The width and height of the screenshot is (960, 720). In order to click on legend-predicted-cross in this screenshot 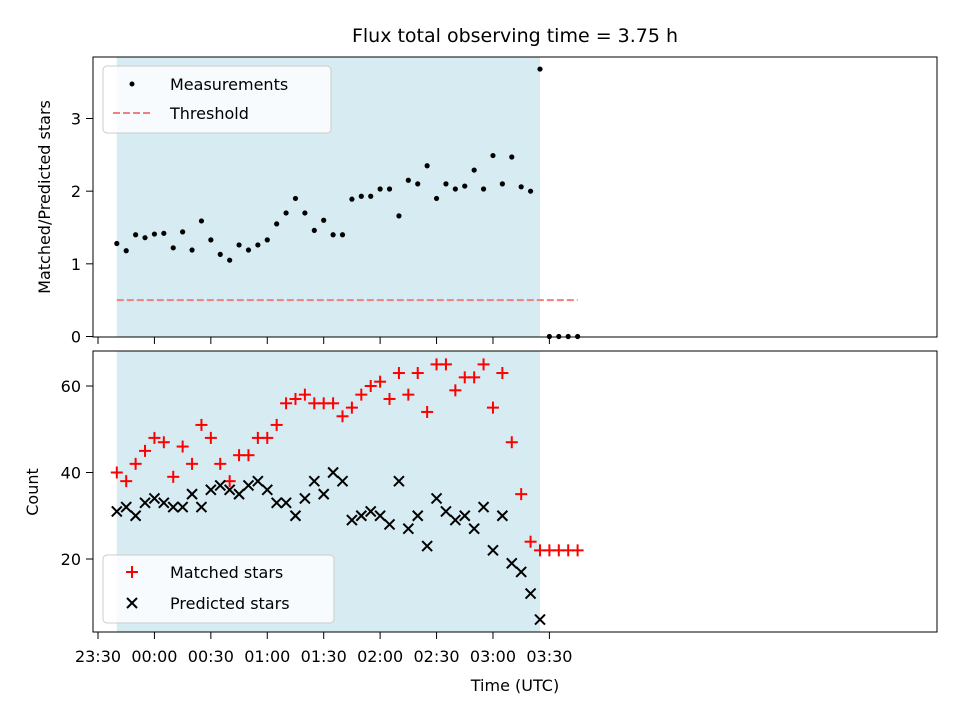, I will do `click(132, 603)`.